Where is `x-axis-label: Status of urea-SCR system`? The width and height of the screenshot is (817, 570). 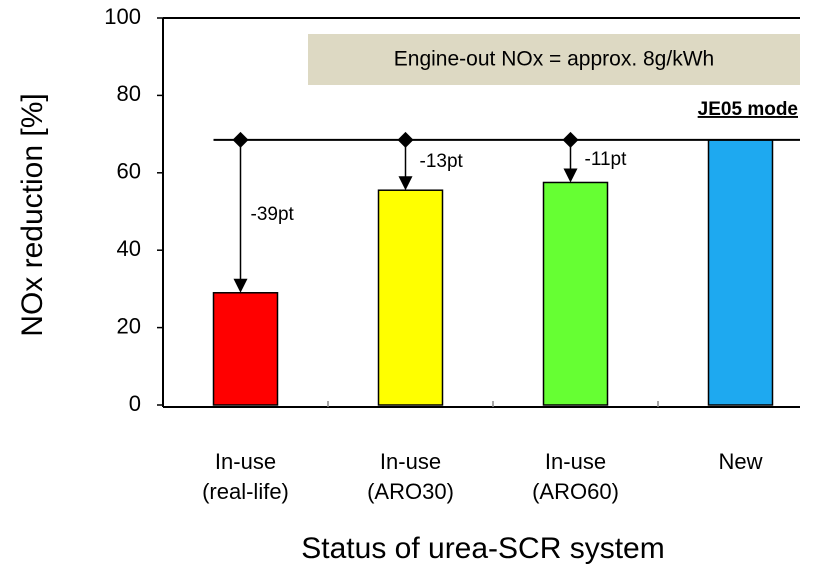
x-axis-label: Status of urea-SCR system is located at coordinates (482, 548).